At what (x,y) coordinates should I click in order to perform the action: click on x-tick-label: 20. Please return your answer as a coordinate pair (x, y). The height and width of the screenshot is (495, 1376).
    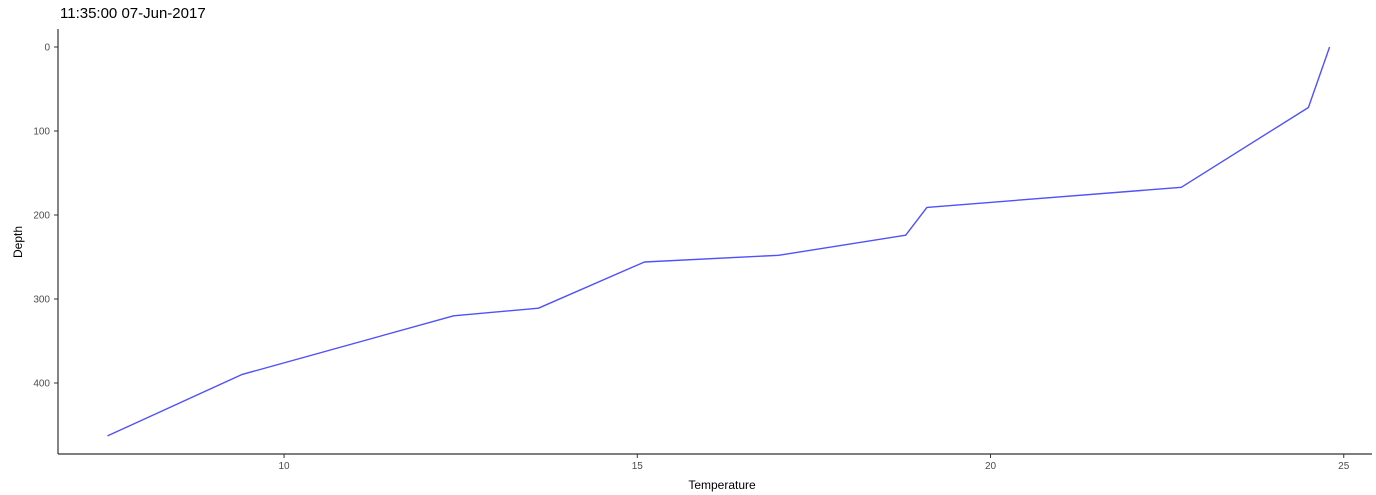
    Looking at the image, I should click on (991, 466).